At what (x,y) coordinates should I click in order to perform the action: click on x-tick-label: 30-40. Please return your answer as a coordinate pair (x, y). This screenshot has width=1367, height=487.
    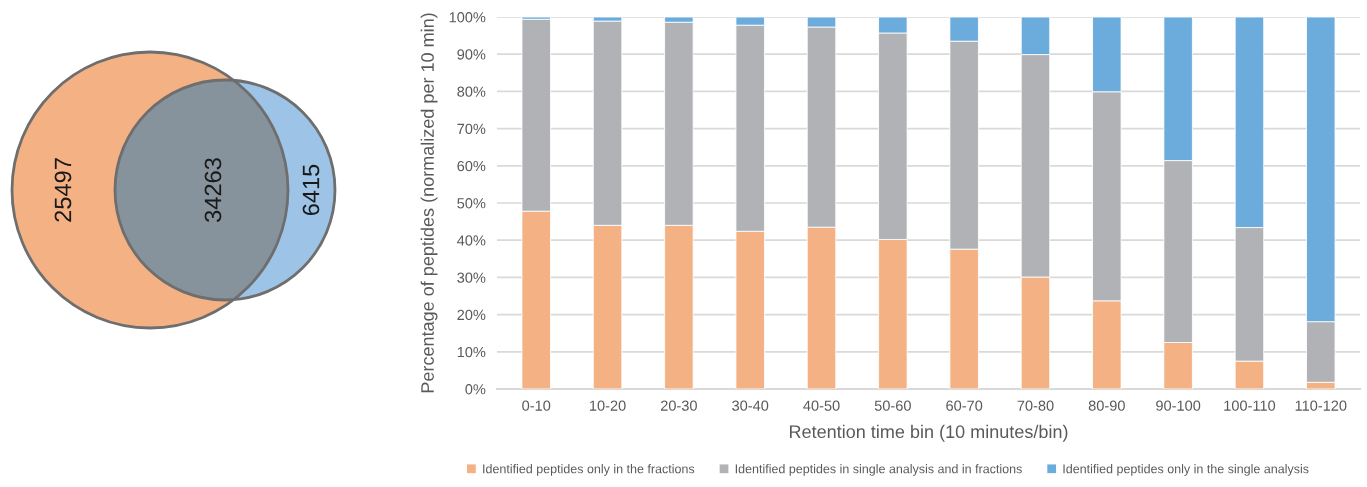
    Looking at the image, I should click on (750, 405).